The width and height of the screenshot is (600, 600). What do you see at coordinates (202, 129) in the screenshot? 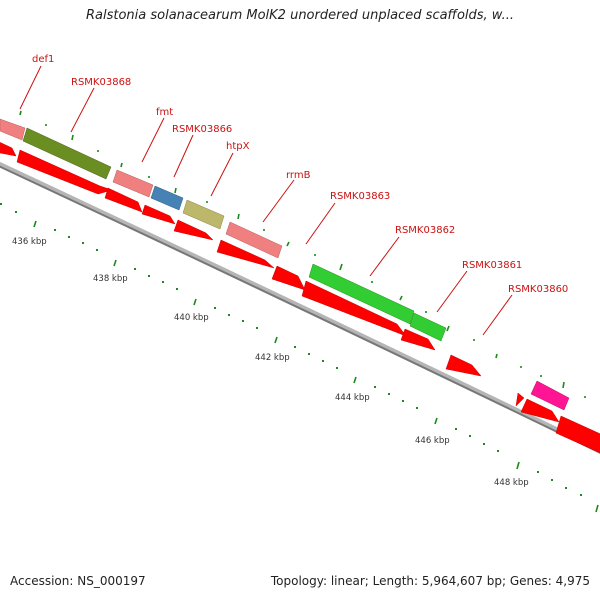
I see `gene-label: RSMK03866` at bounding box center [202, 129].